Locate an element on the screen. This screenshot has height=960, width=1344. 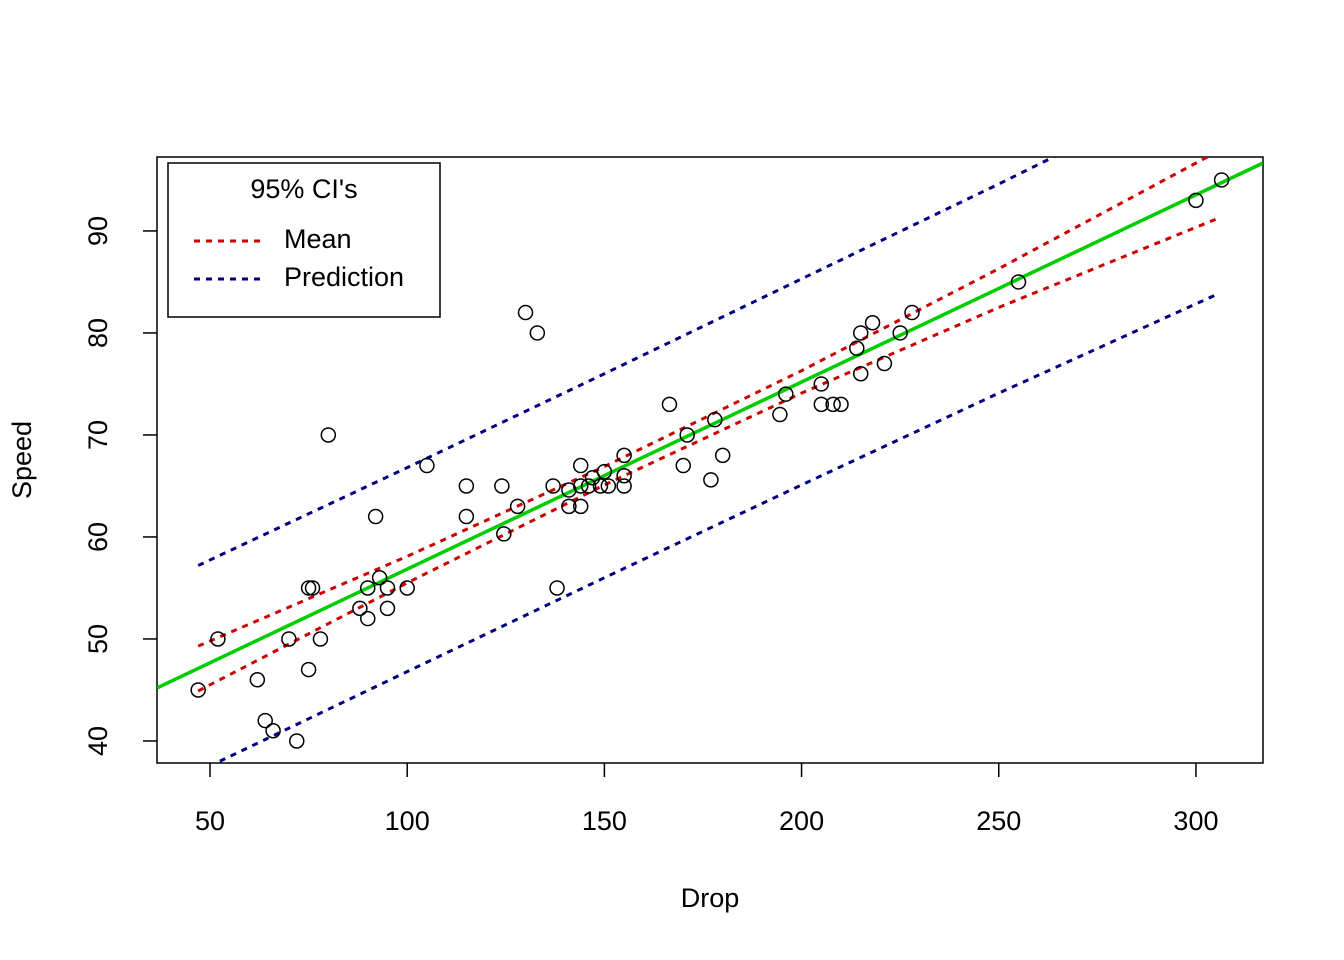
legend-title: 95% CI's is located at coordinates (303, 189).